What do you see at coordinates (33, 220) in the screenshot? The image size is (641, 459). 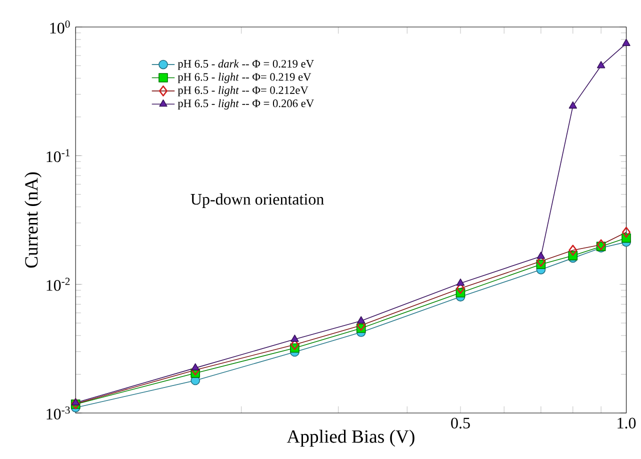 I see `y-axis-title: Current (nA)` at bounding box center [33, 220].